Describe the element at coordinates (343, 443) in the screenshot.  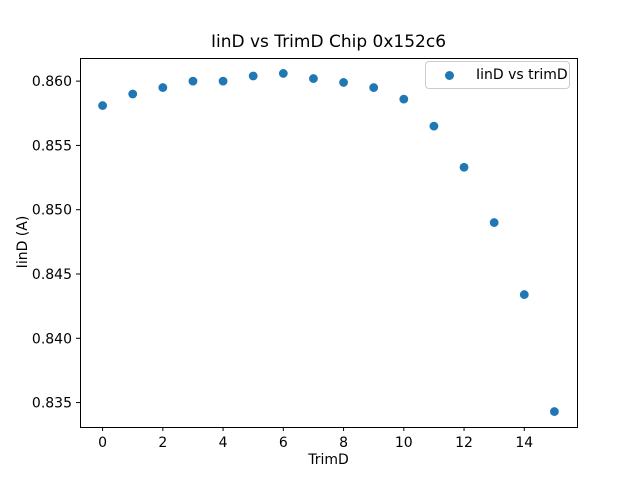
I see `x-tick-label: 8` at that location.